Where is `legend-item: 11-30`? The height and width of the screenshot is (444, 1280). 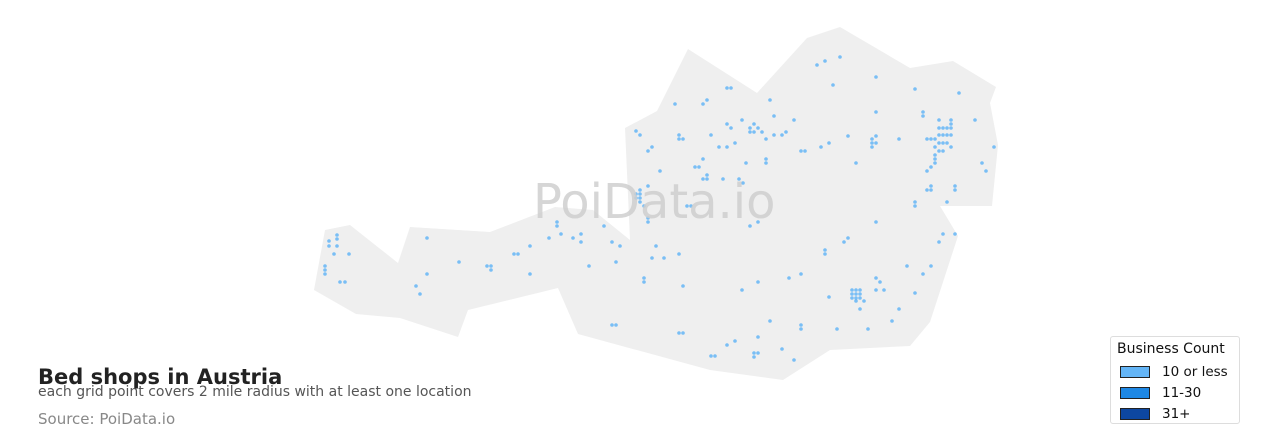 legend-item: 11-30 is located at coordinates (1175, 392).